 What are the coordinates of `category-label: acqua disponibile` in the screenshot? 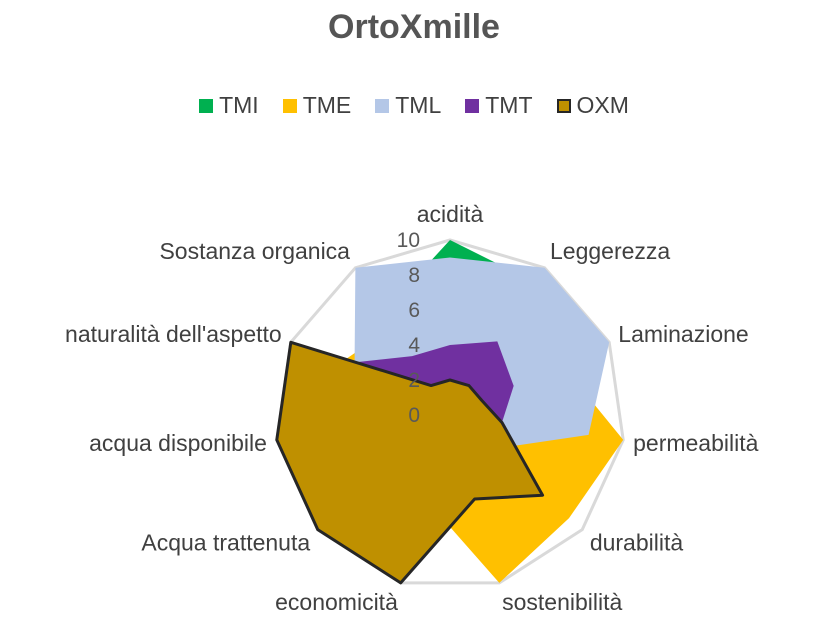 It's located at (178, 443).